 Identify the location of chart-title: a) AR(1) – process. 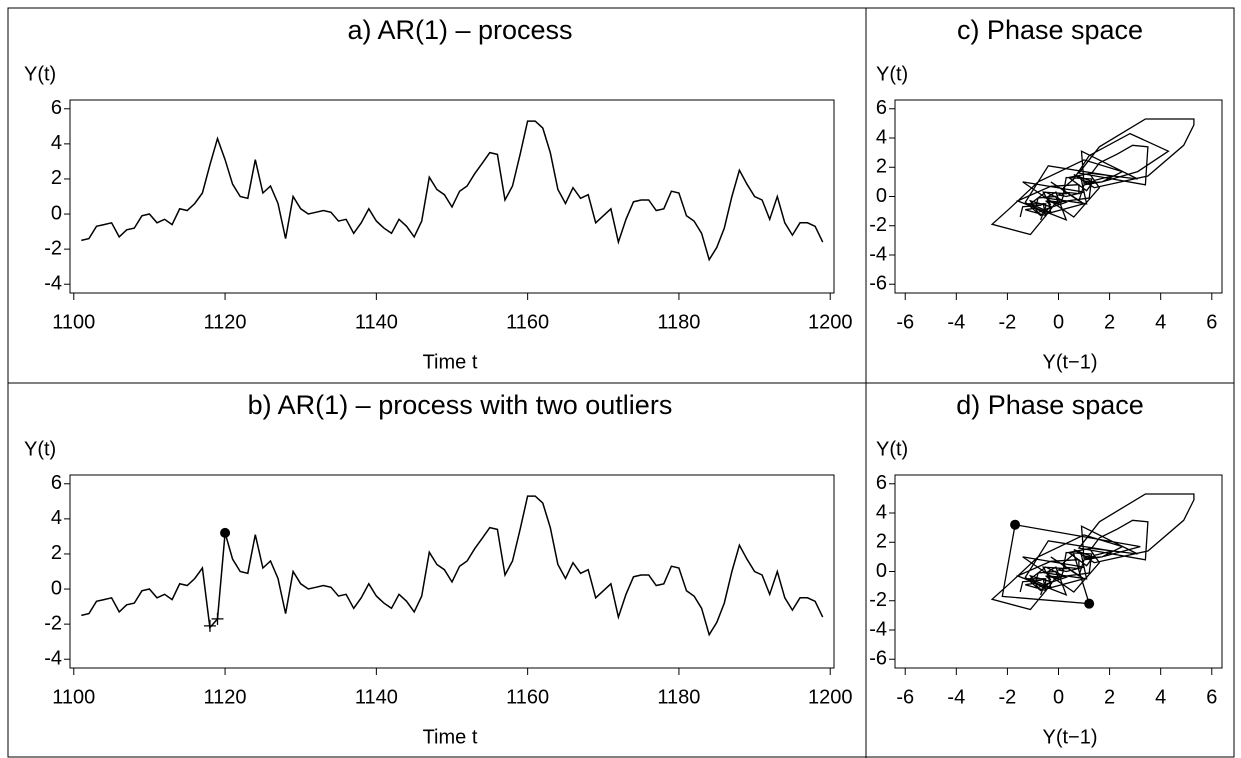
(459, 30).